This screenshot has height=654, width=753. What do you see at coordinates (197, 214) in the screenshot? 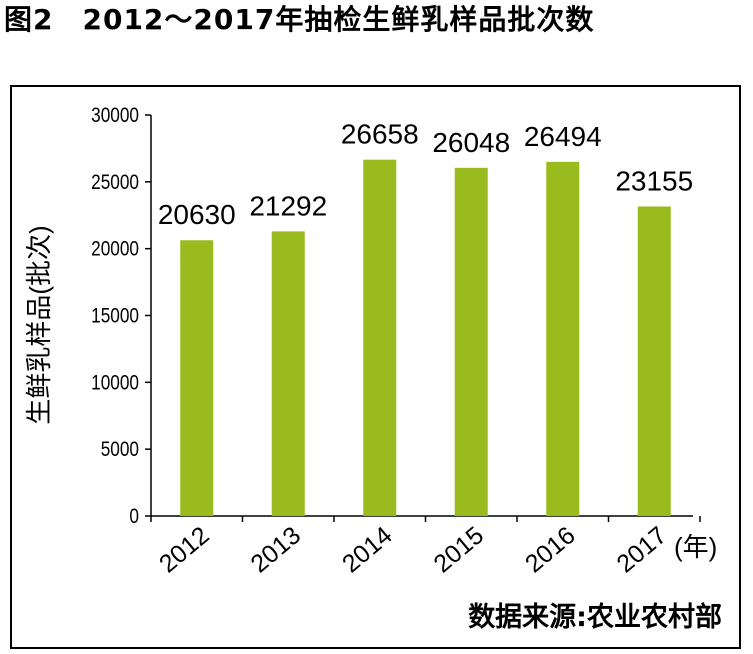
I see `data-label: 20630` at bounding box center [197, 214].